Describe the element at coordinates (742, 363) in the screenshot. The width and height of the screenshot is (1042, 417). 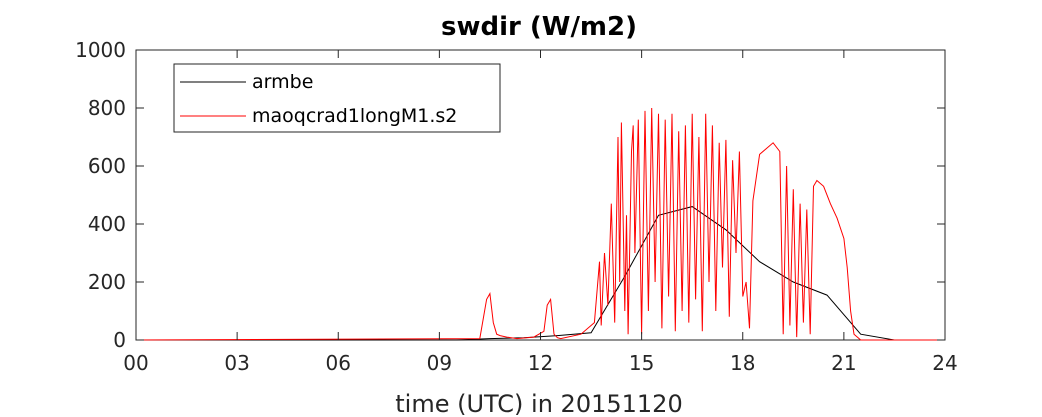
I see `x-tick-label: 18` at that location.